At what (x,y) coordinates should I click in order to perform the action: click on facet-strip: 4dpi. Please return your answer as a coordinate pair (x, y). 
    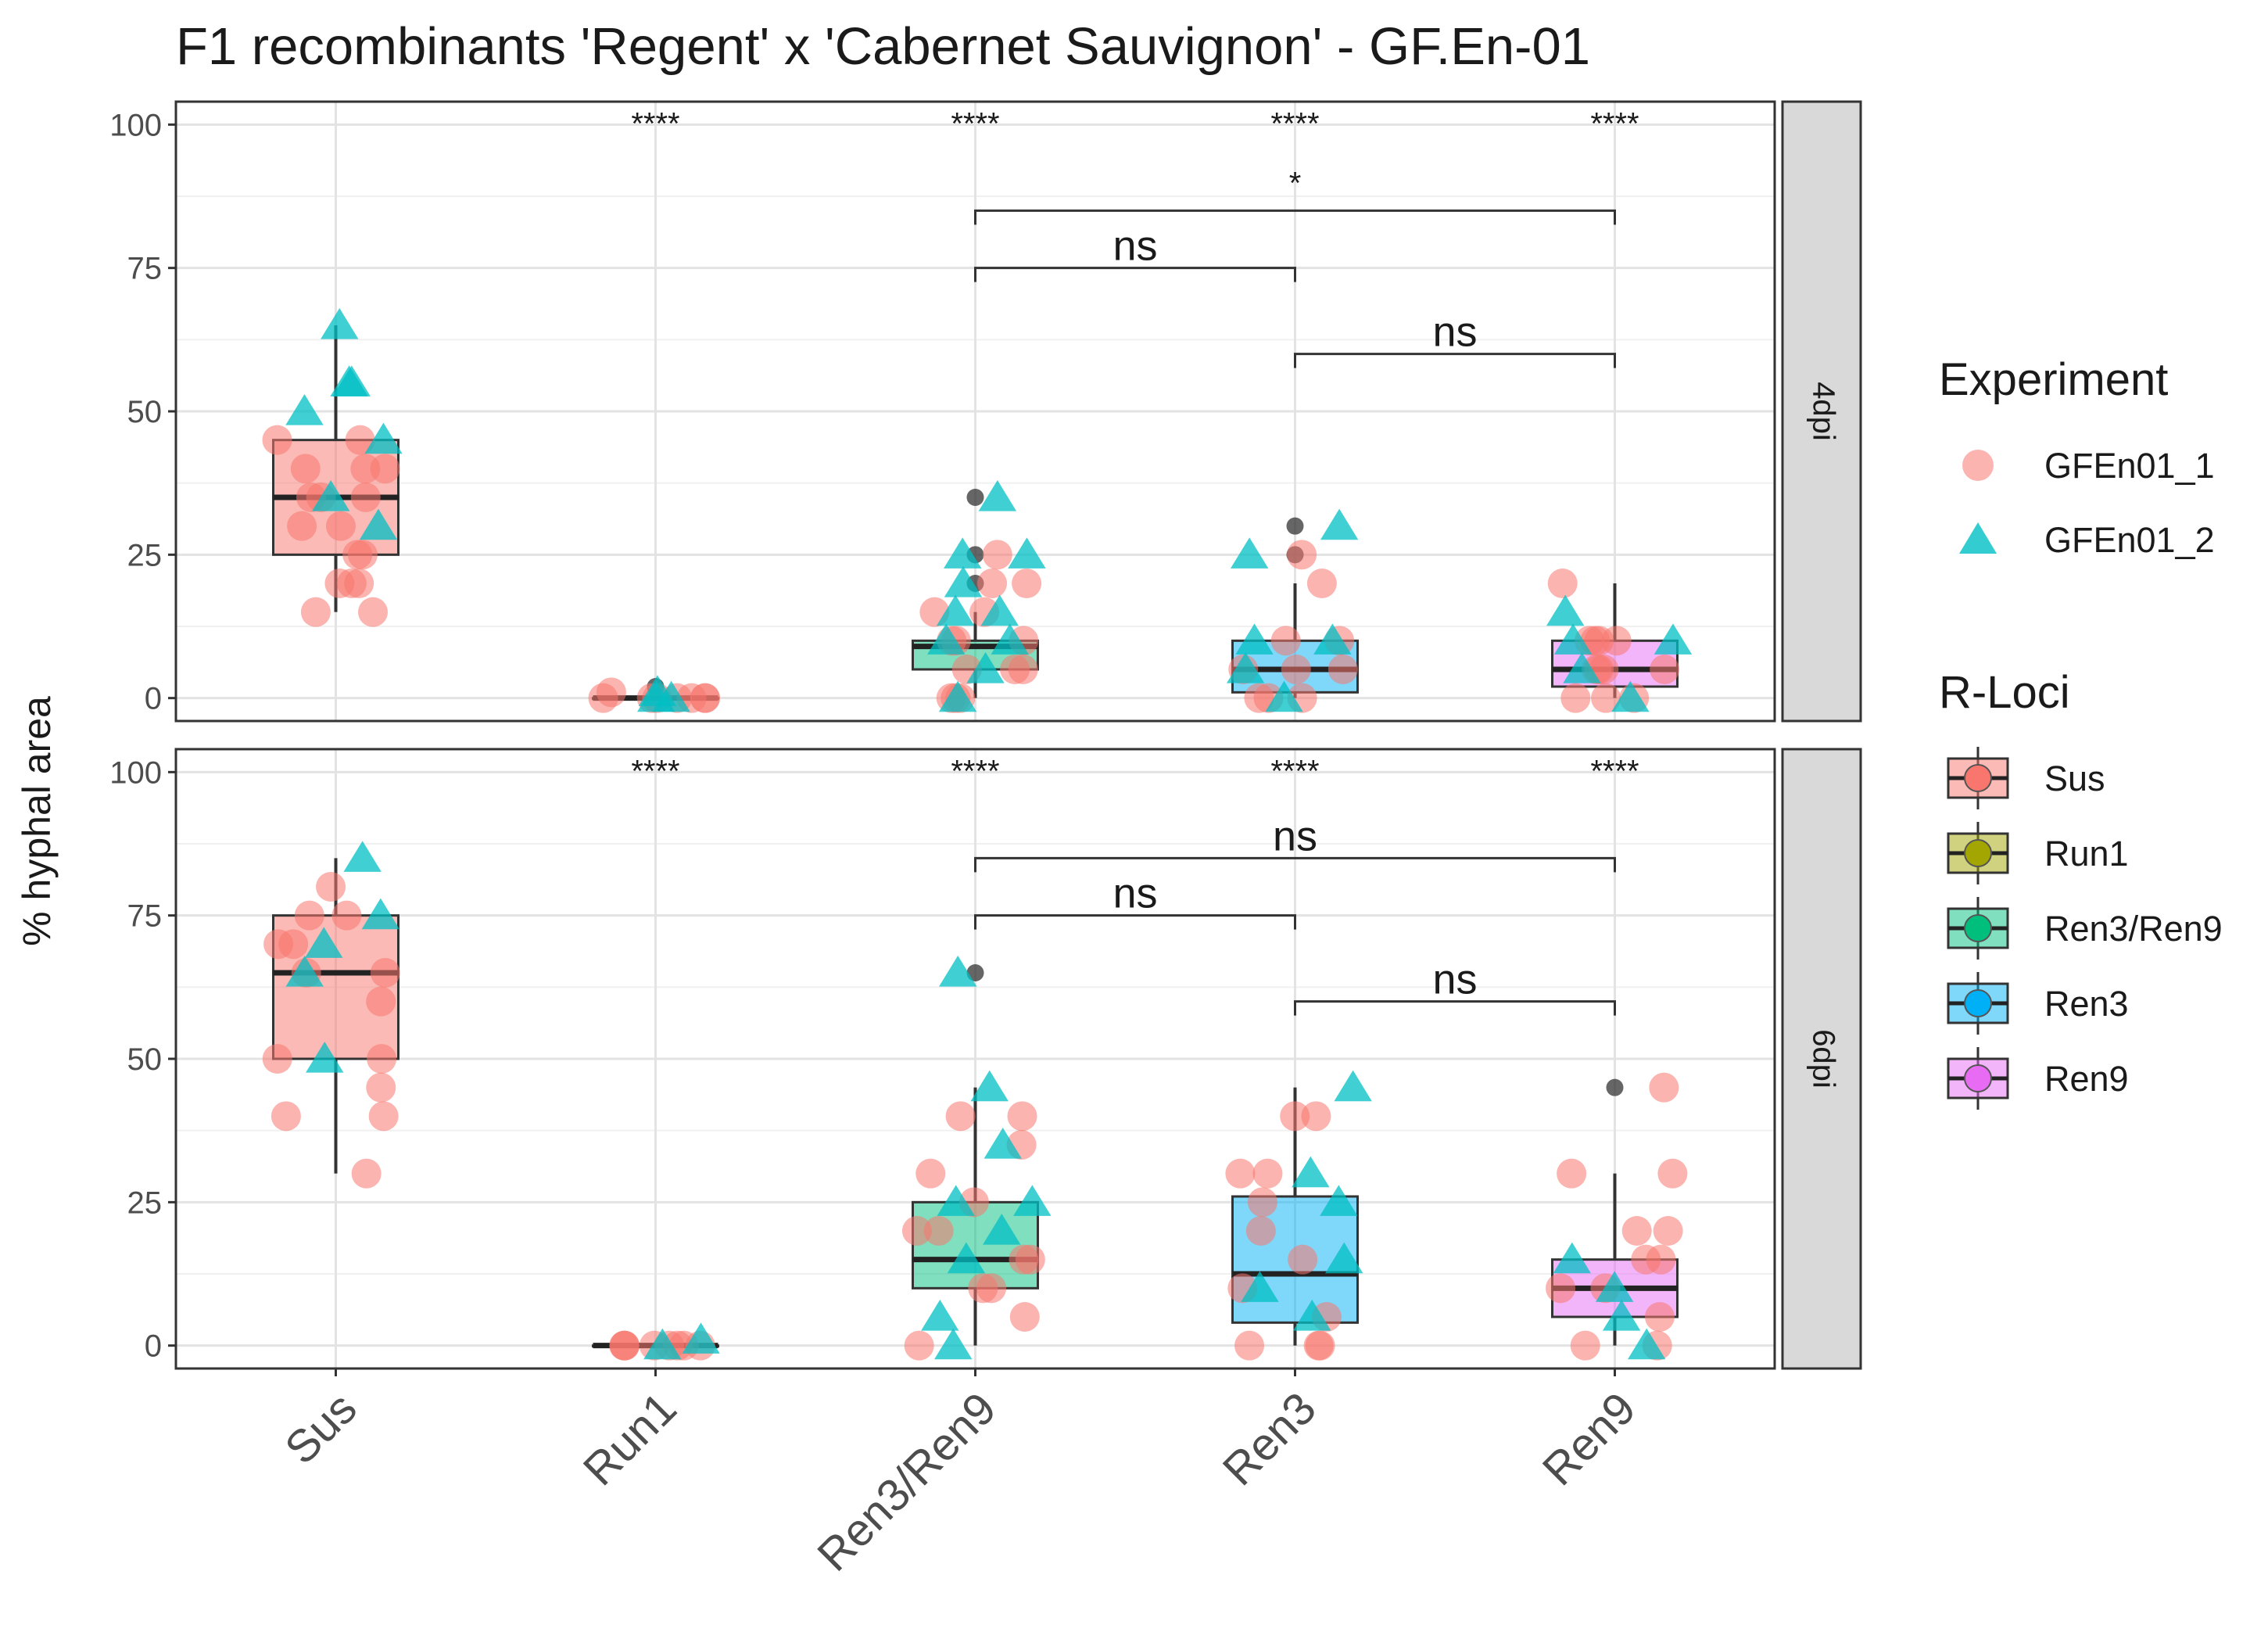
    Looking at the image, I should click on (1821, 411).